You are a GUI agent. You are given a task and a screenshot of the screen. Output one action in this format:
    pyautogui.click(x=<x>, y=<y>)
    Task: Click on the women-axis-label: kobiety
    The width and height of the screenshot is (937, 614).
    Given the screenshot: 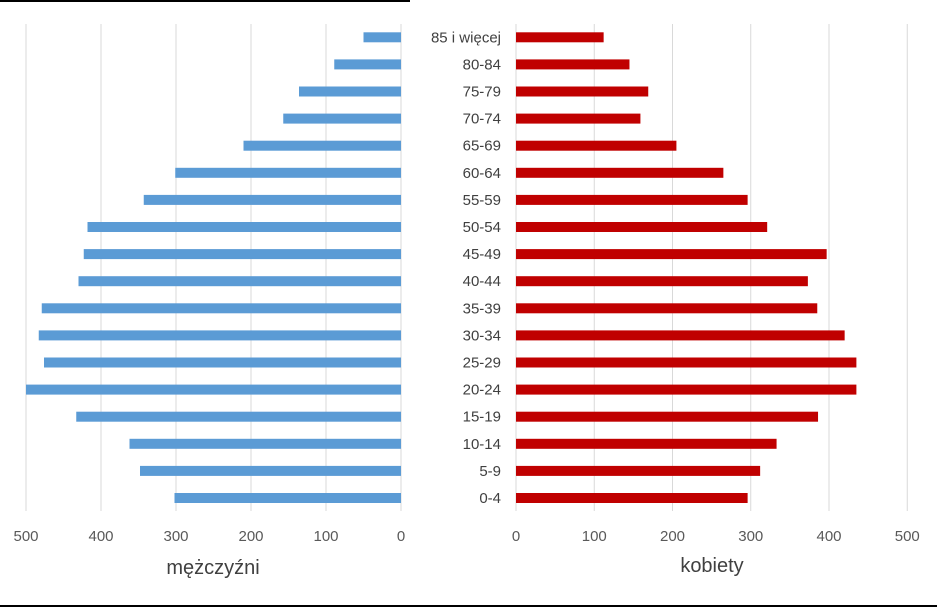 What is the action you would take?
    pyautogui.click(x=711, y=566)
    